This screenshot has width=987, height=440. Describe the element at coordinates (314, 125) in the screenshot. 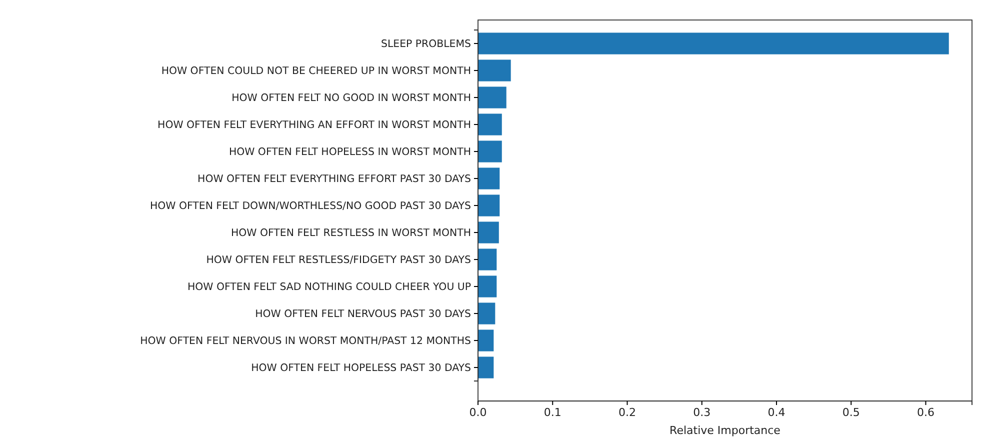

I see `y-tick-label: HOW OFTEN FELT EVERYTHING AN EFFORT IN WORST MONTH` at that location.